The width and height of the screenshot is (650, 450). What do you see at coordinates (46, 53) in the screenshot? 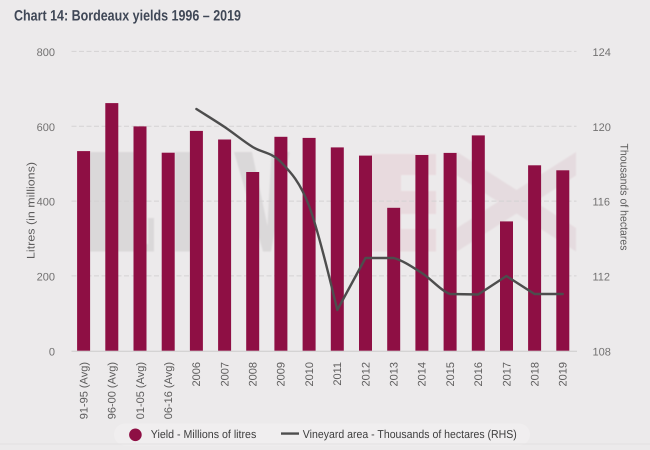
I see `svg-text: 800` at bounding box center [46, 53].